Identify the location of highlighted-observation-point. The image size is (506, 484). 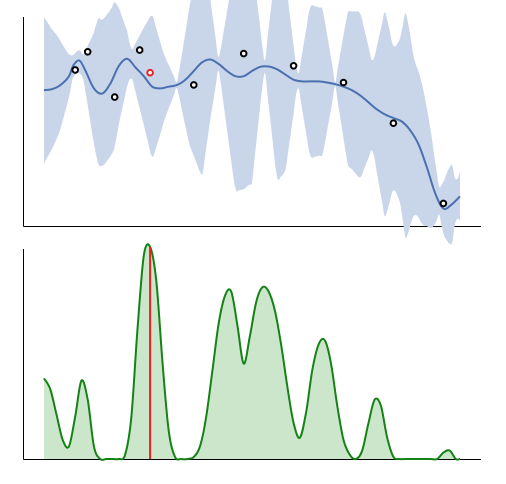
(150, 72).